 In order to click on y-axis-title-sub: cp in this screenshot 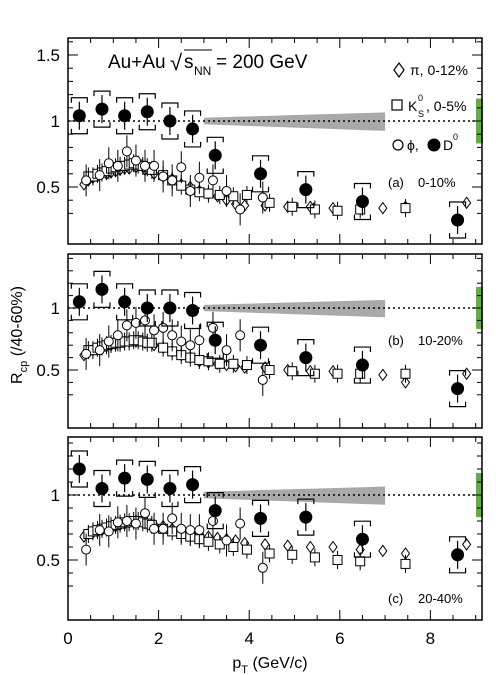, I will do `click(24, 367)`.